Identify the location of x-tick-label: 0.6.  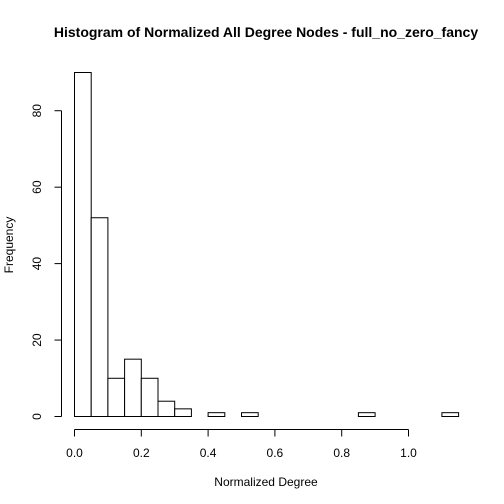
(275, 453).